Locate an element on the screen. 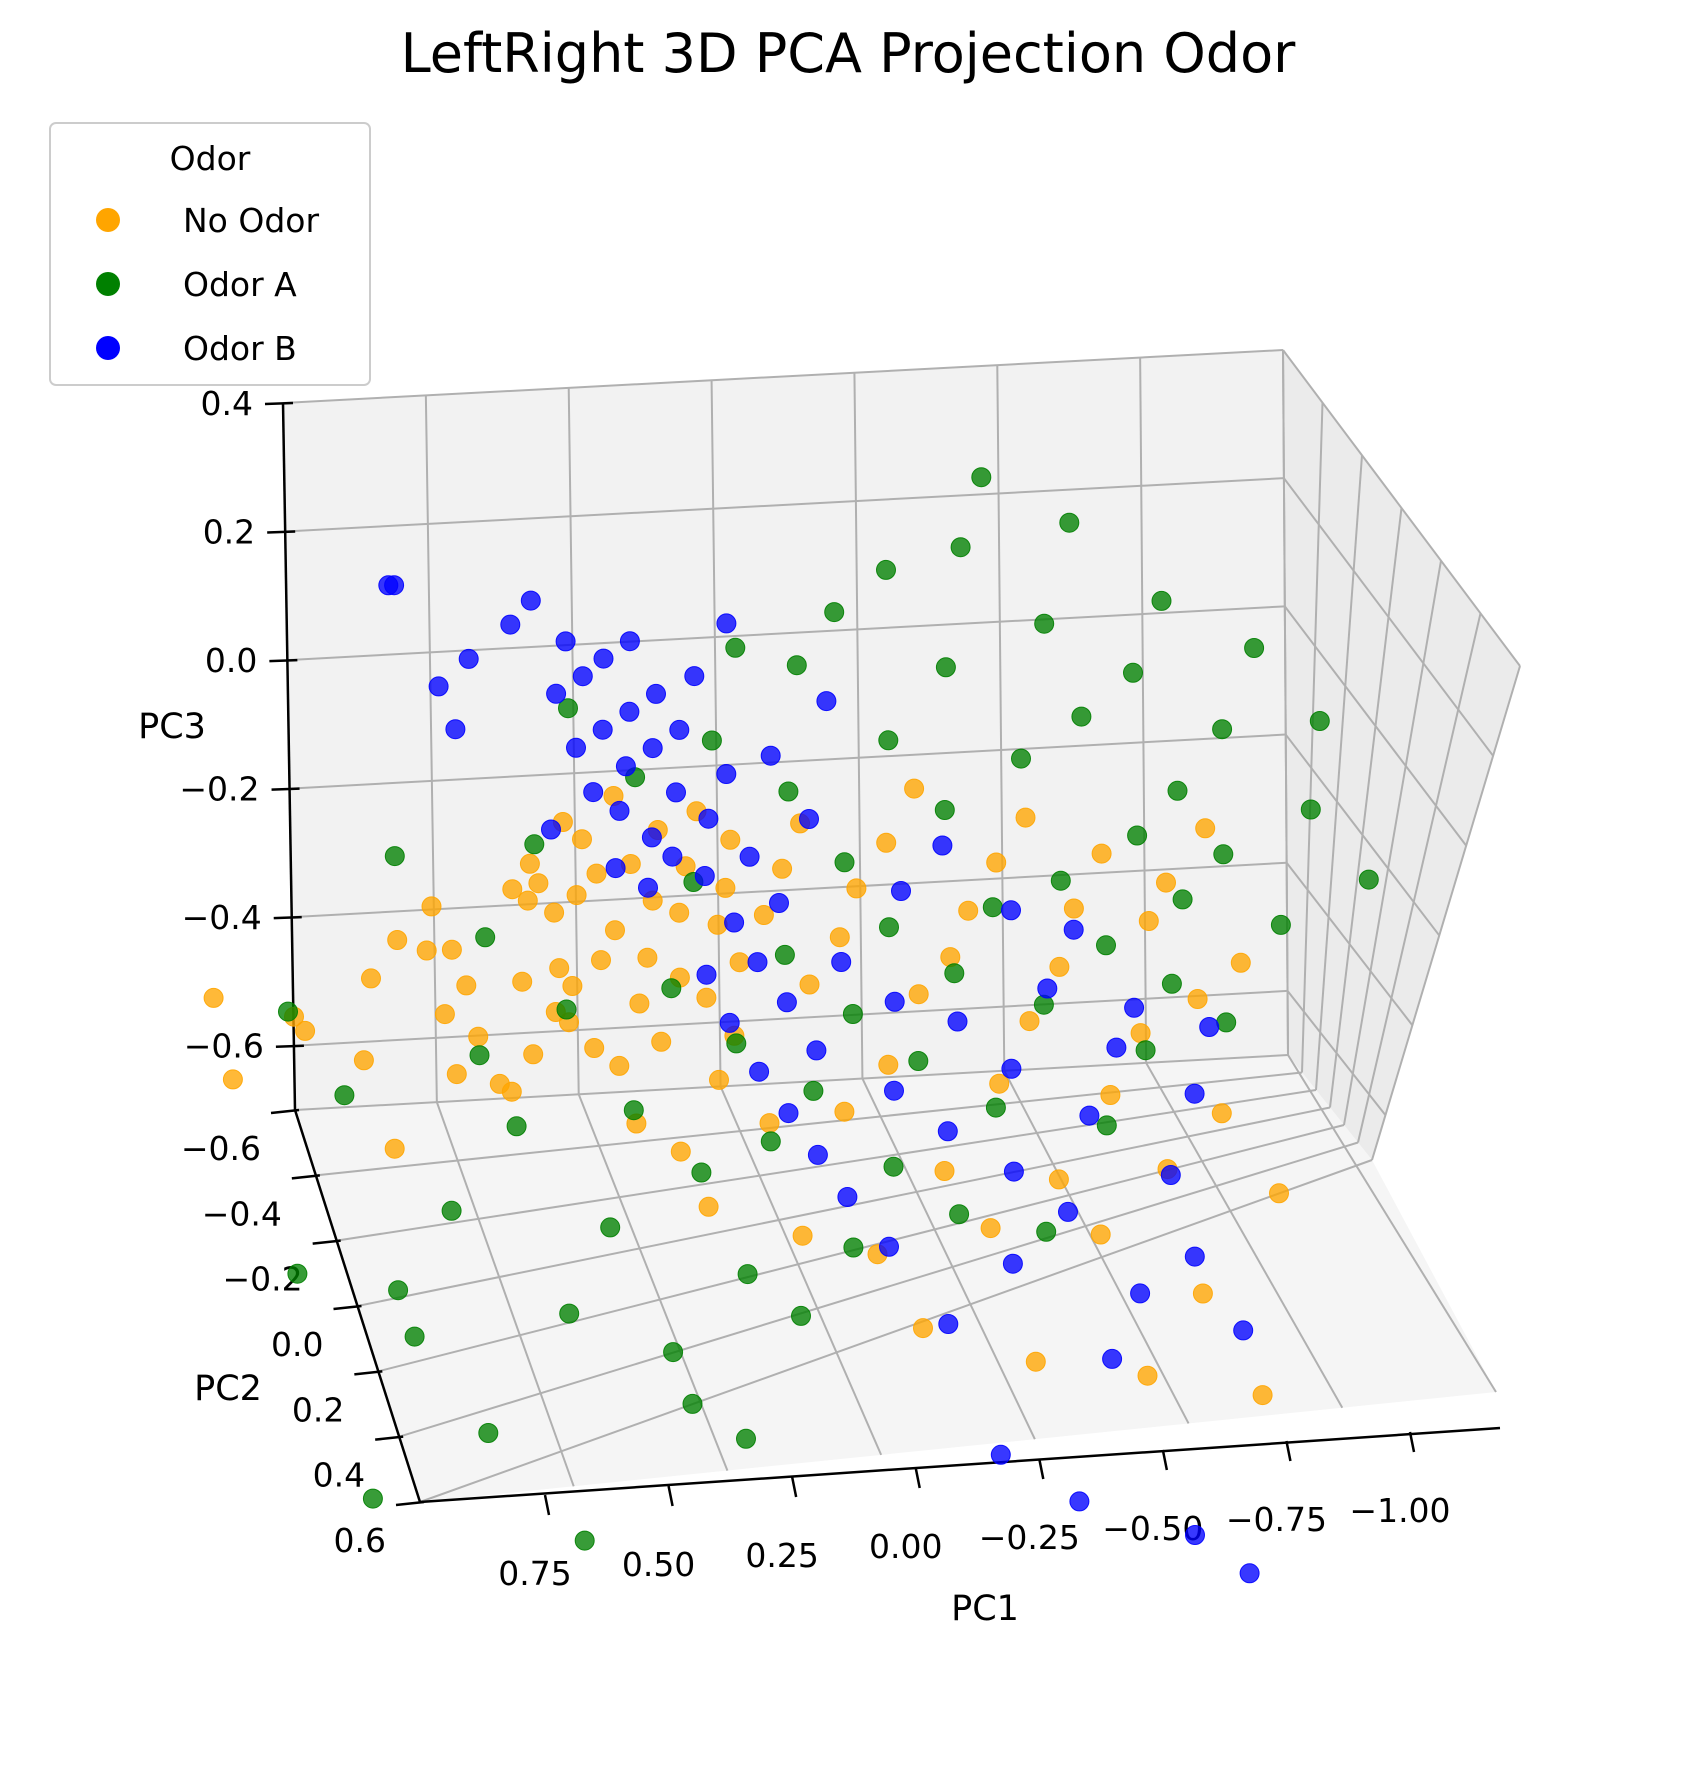  pc1-tick-label: −0.50 is located at coordinates (1152, 1528).